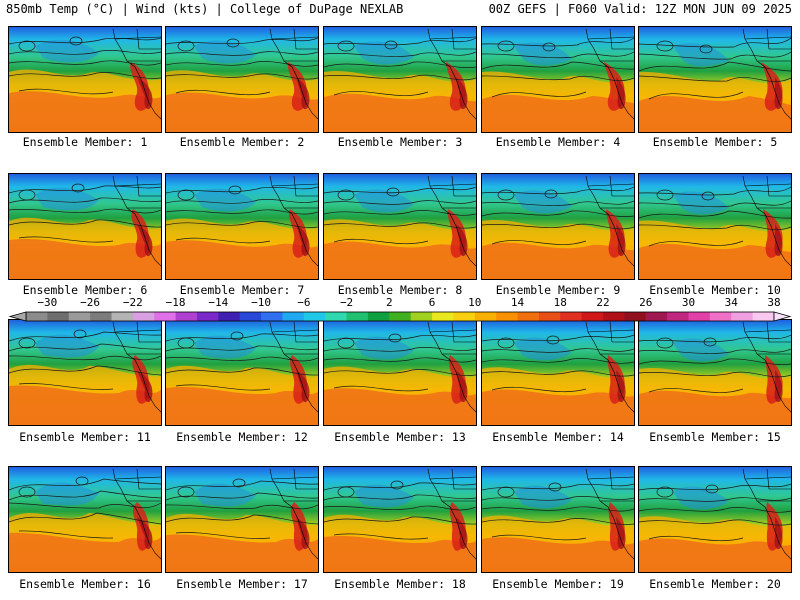 This screenshot has width=800, height=600. Describe the element at coordinates (47, 302) in the screenshot. I see `colorbar-tick-label: −30` at that location.